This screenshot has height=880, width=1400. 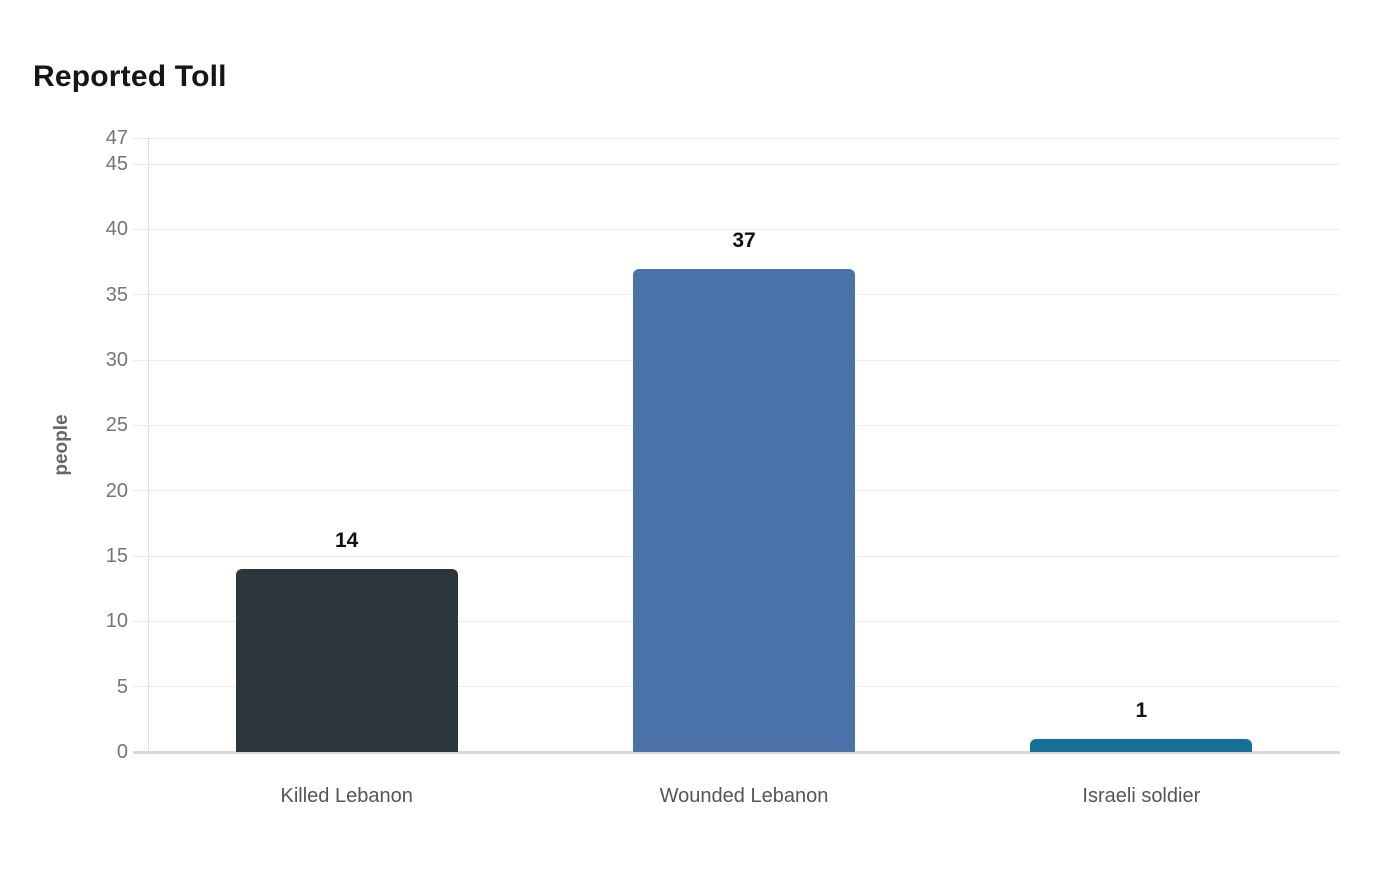 I want to click on bar-israeli-soldier, so click(x=1141, y=745).